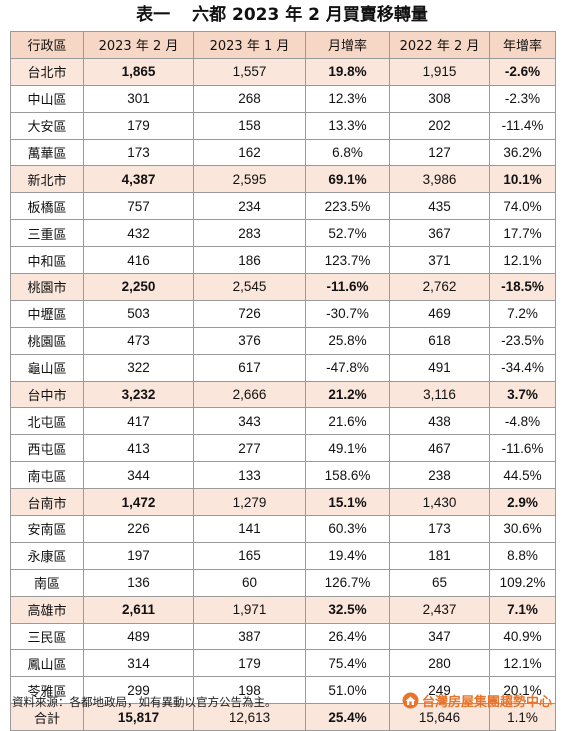 Image resolution: width=564 pixels, height=731 pixels. What do you see at coordinates (439, 287) in the screenshot?
I see `feb-2022-cell: 2,762` at bounding box center [439, 287].